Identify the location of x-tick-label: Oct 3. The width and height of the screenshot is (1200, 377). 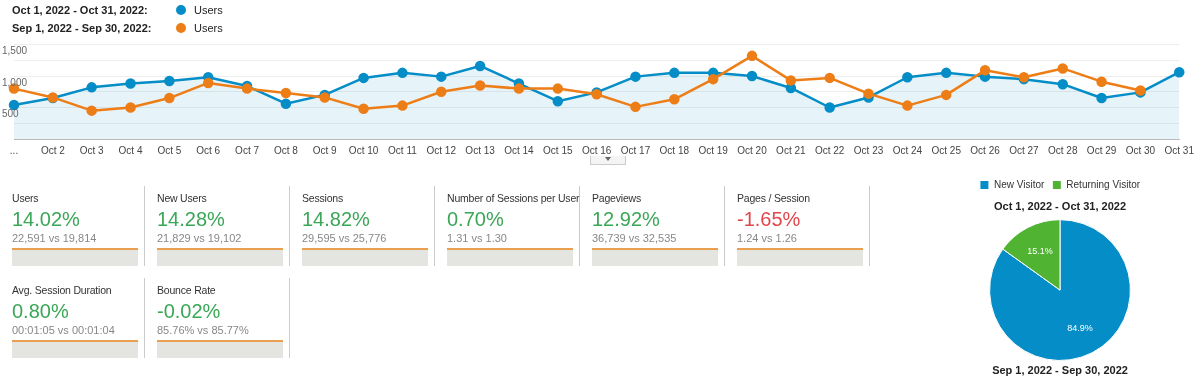
(92, 150).